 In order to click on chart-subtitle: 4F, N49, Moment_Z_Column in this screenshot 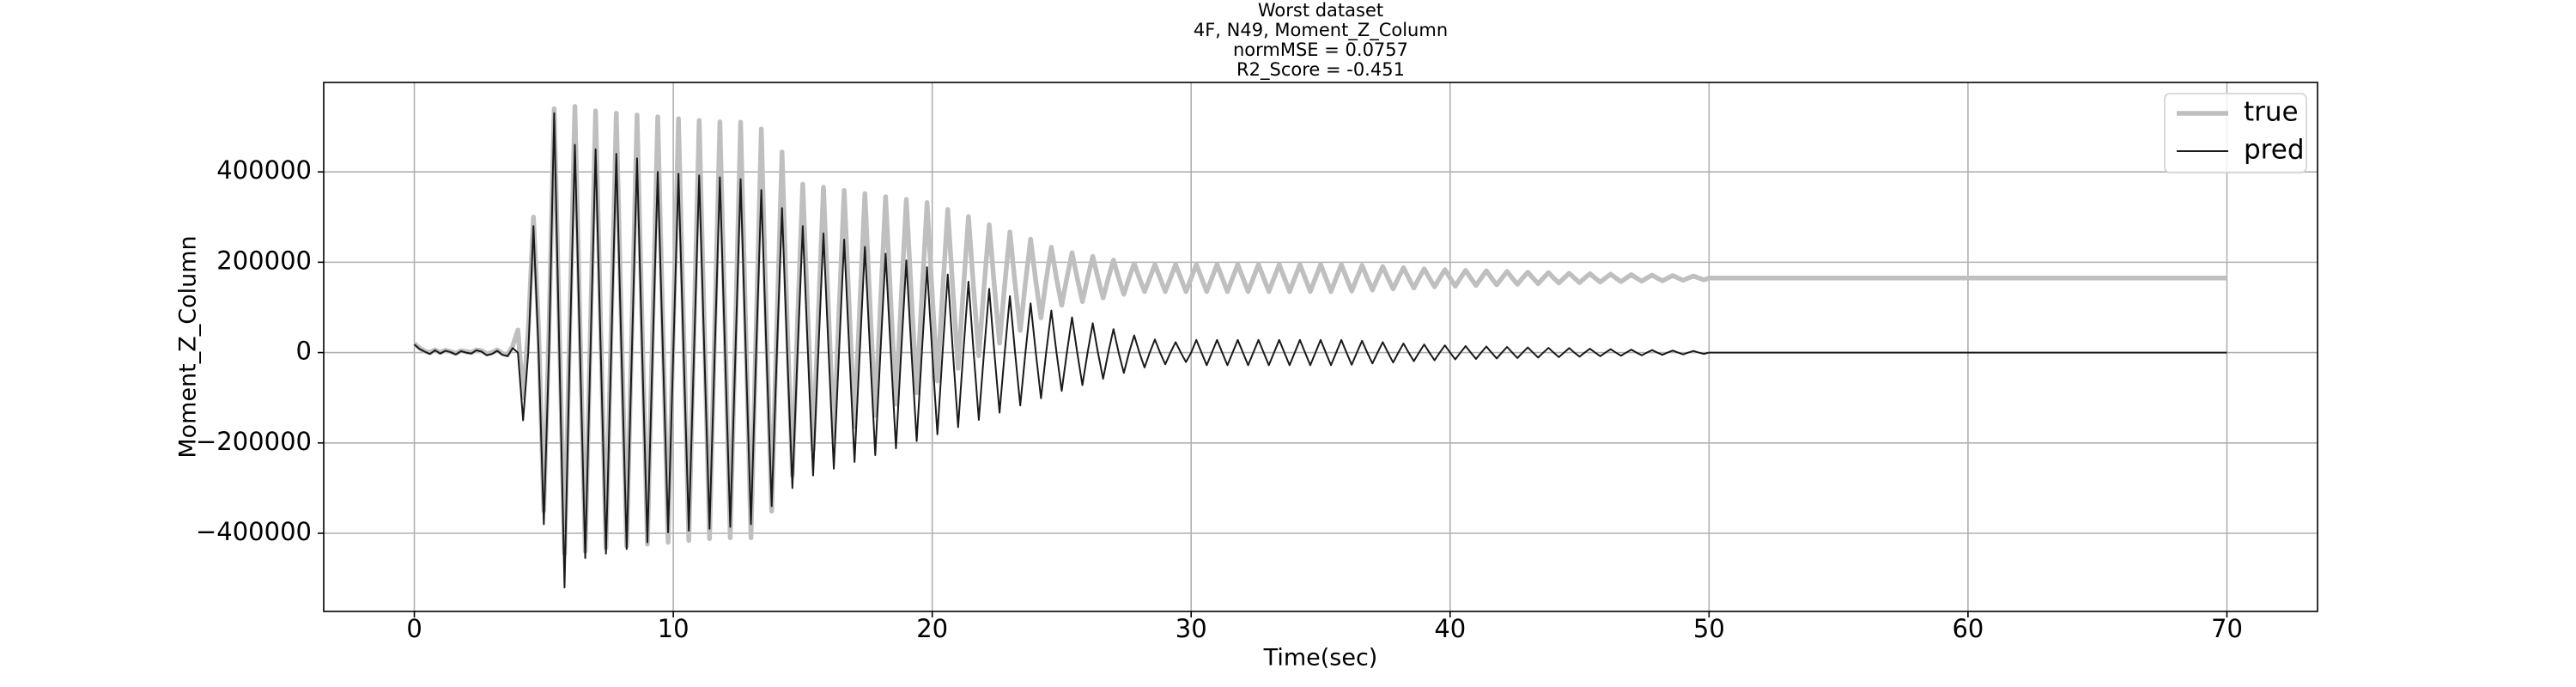, I will do `click(1321, 30)`.